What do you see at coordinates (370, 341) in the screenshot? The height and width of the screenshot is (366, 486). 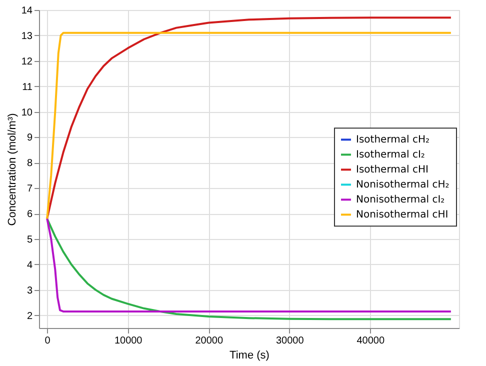 I see `x-tick-label: 40000` at bounding box center [370, 341].